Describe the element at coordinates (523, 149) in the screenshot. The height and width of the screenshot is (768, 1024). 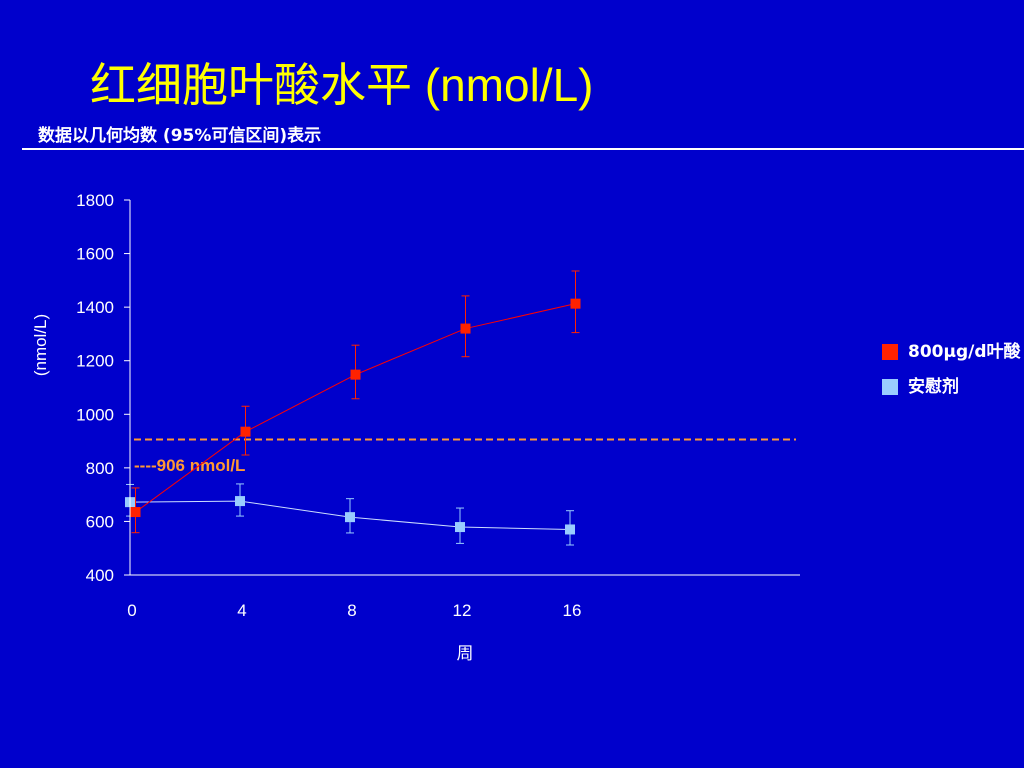
I see `title-divider` at that location.